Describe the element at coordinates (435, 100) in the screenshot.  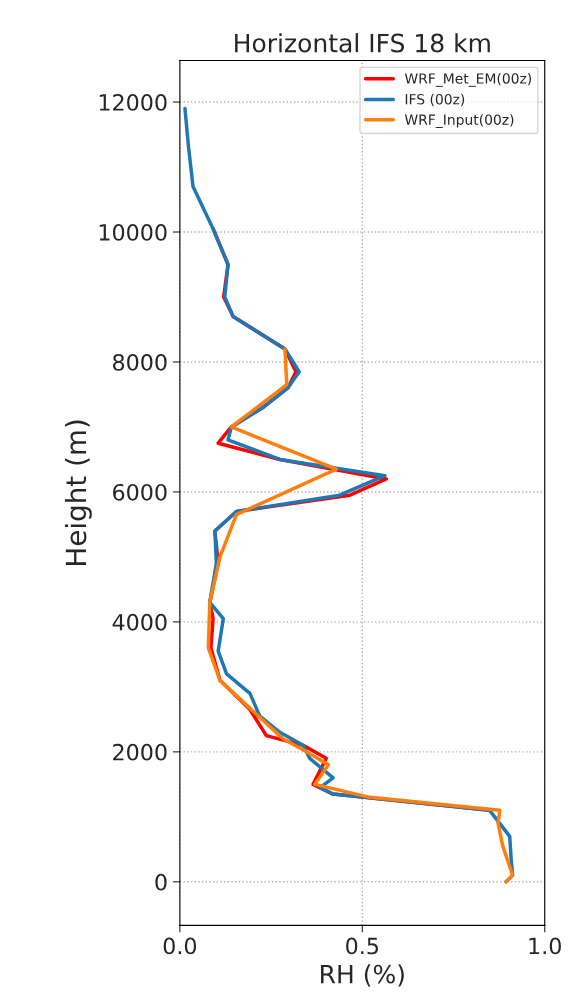
I see `legend-label: IFS (00z)` at that location.